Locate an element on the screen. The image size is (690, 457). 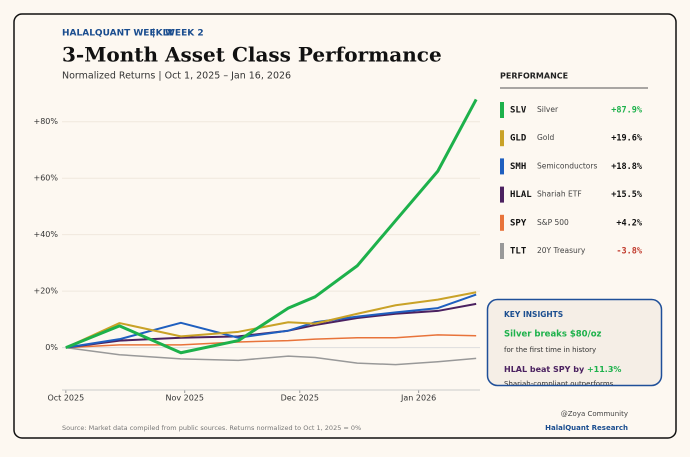
y-tick-label: +60% is located at coordinates (46, 178).